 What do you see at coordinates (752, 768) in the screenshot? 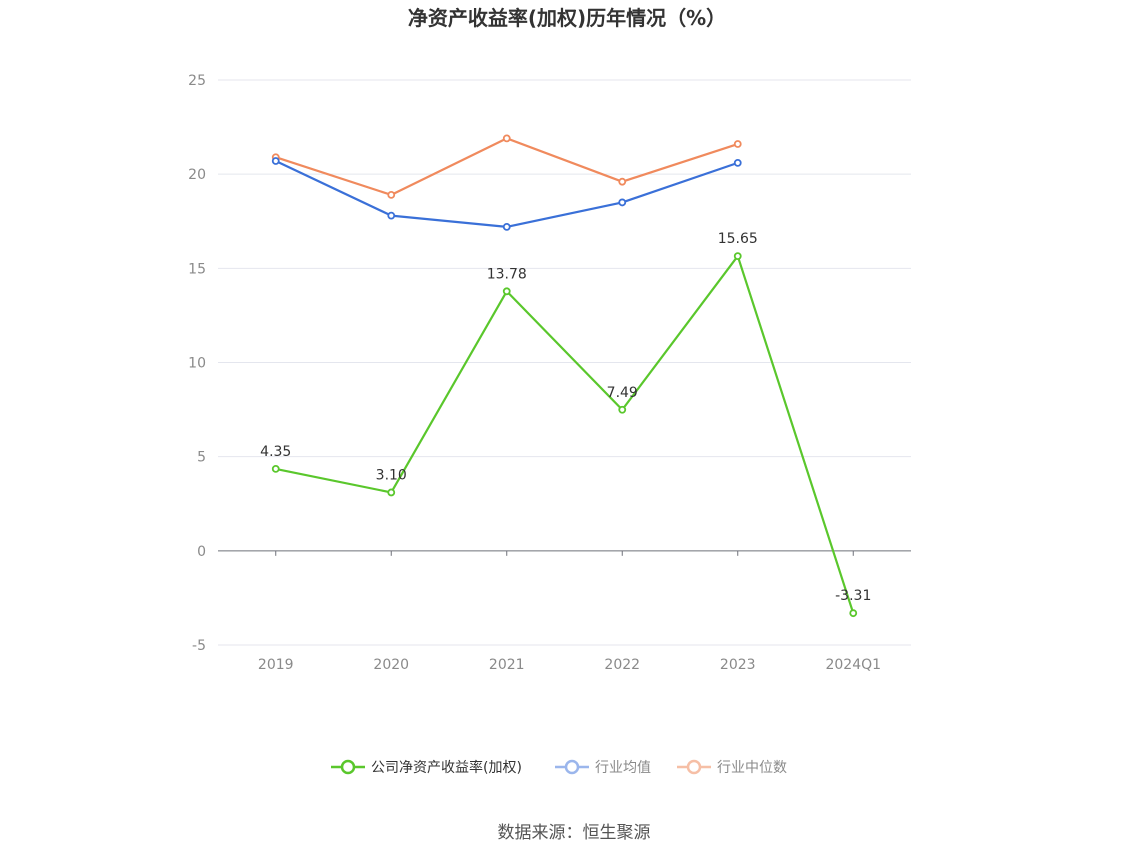
I see `legend-label: 行业中位数` at bounding box center [752, 768].